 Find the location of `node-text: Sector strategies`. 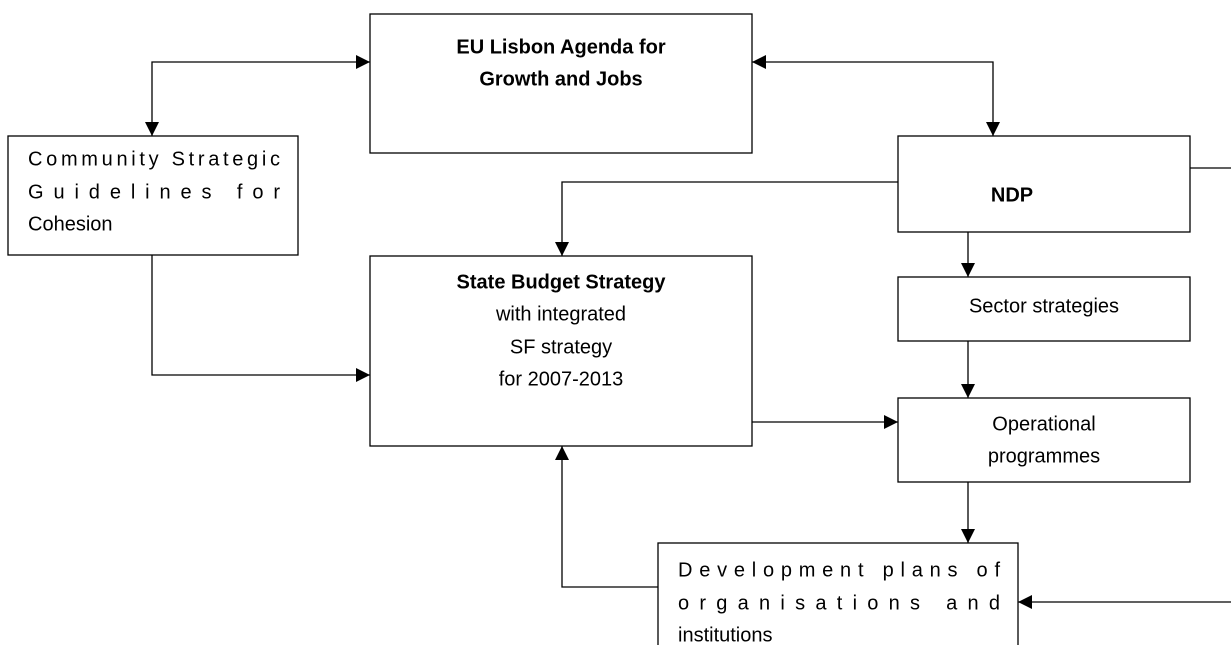

node-text: Sector strategies is located at coordinates (1044, 306).